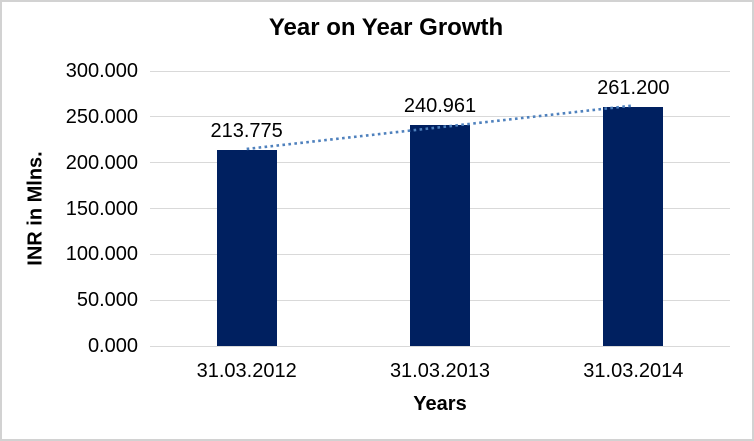  Describe the element at coordinates (101, 162) in the screenshot. I see `y-tick-label: 200.000` at that location.